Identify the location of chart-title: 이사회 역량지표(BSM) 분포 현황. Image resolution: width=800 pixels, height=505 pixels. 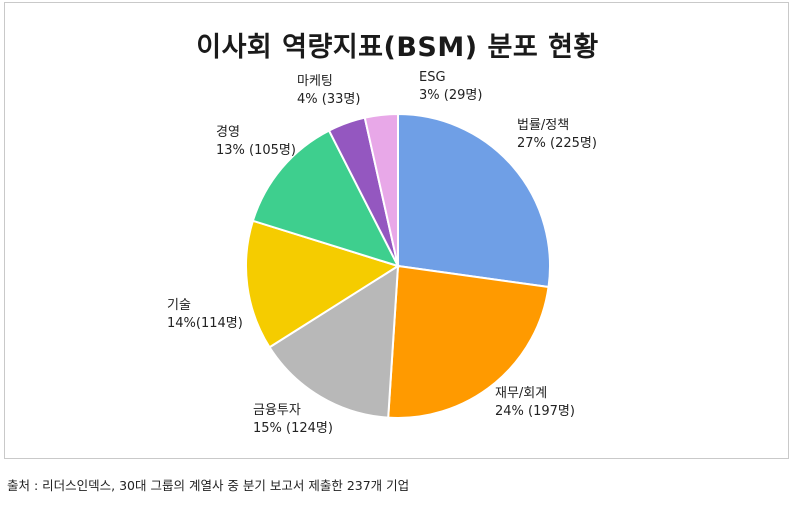
(397, 47).